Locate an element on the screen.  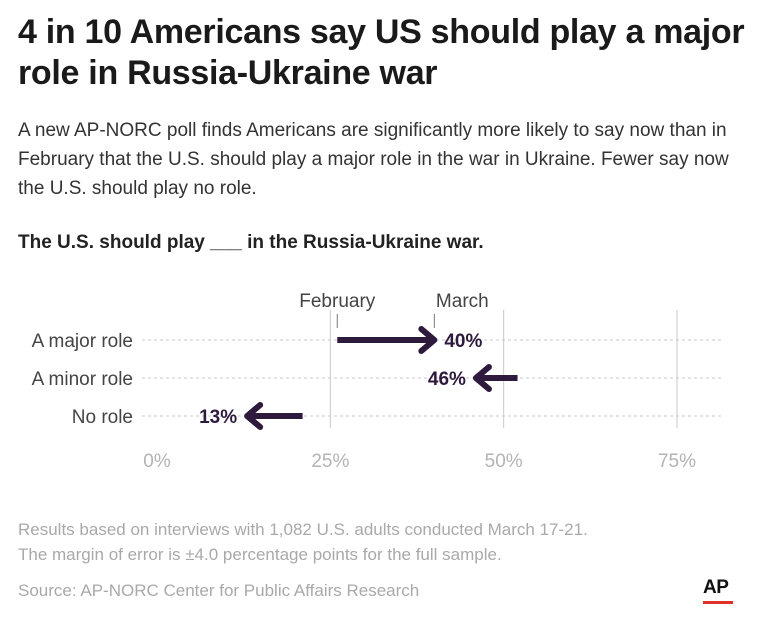
category-label: A major role is located at coordinates (82, 341).